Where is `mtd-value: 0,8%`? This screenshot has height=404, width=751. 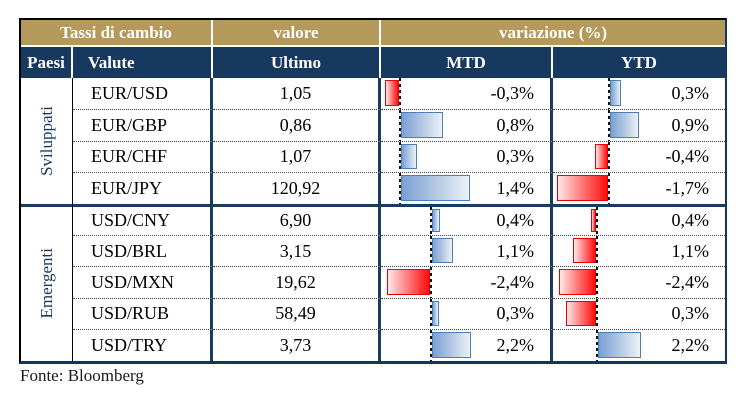
mtd-value: 0,8% is located at coordinates (515, 125).